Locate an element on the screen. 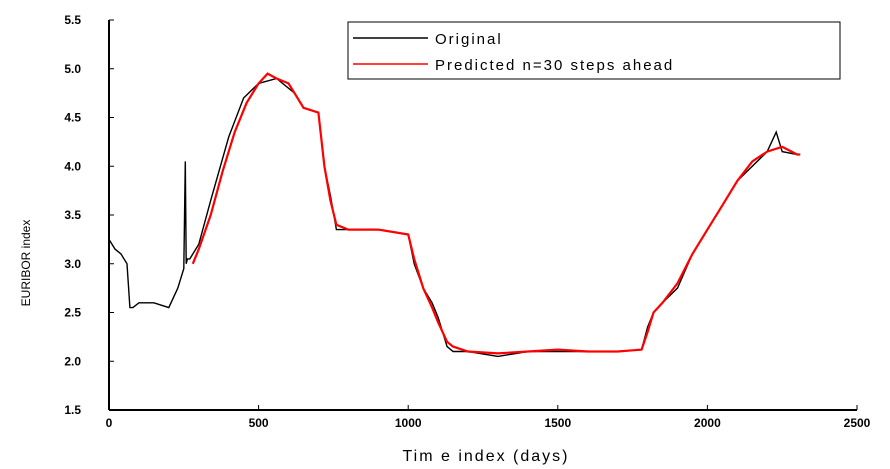  y-tick-label: 3.0 is located at coordinates (72, 264).